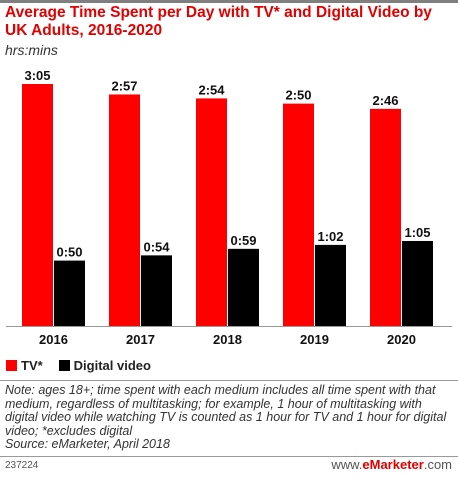  Describe the element at coordinates (229, 1) in the screenshot. I see `top-border` at that location.